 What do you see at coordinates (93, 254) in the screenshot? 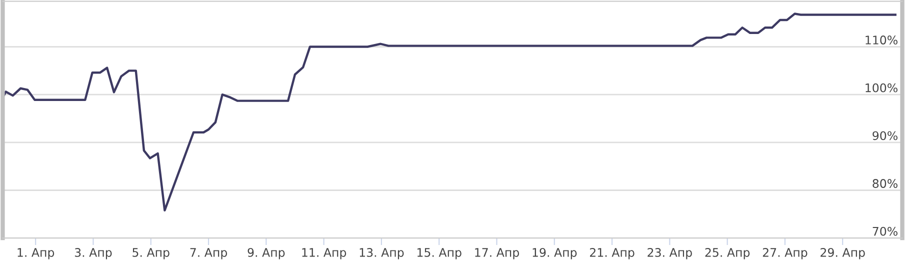
I see `x-tick-label: 3. Апр` at bounding box center [93, 254].